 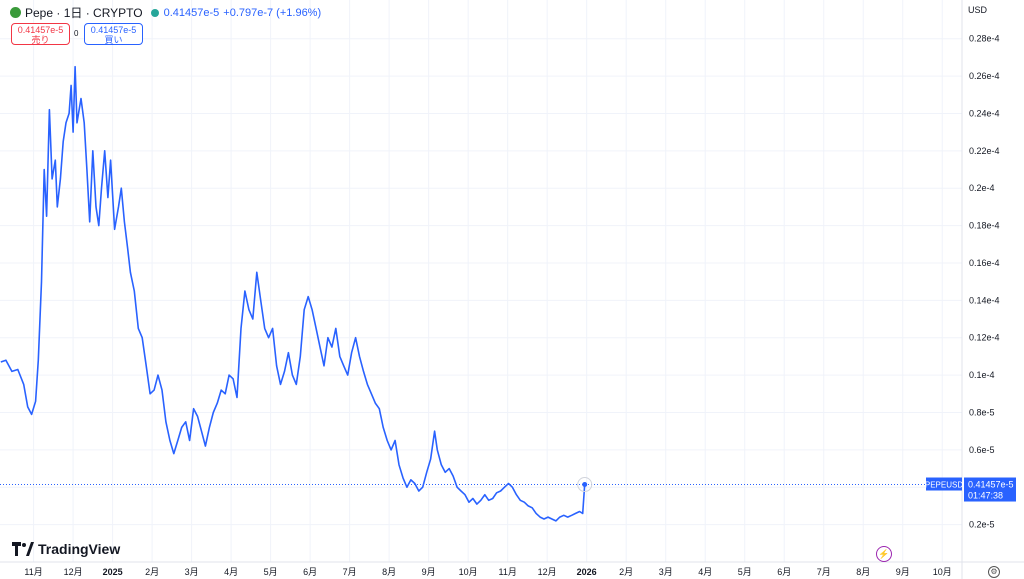 What do you see at coordinates (113, 30) in the screenshot?
I see `buy-price: 0.41457e-5` at bounding box center [113, 30].